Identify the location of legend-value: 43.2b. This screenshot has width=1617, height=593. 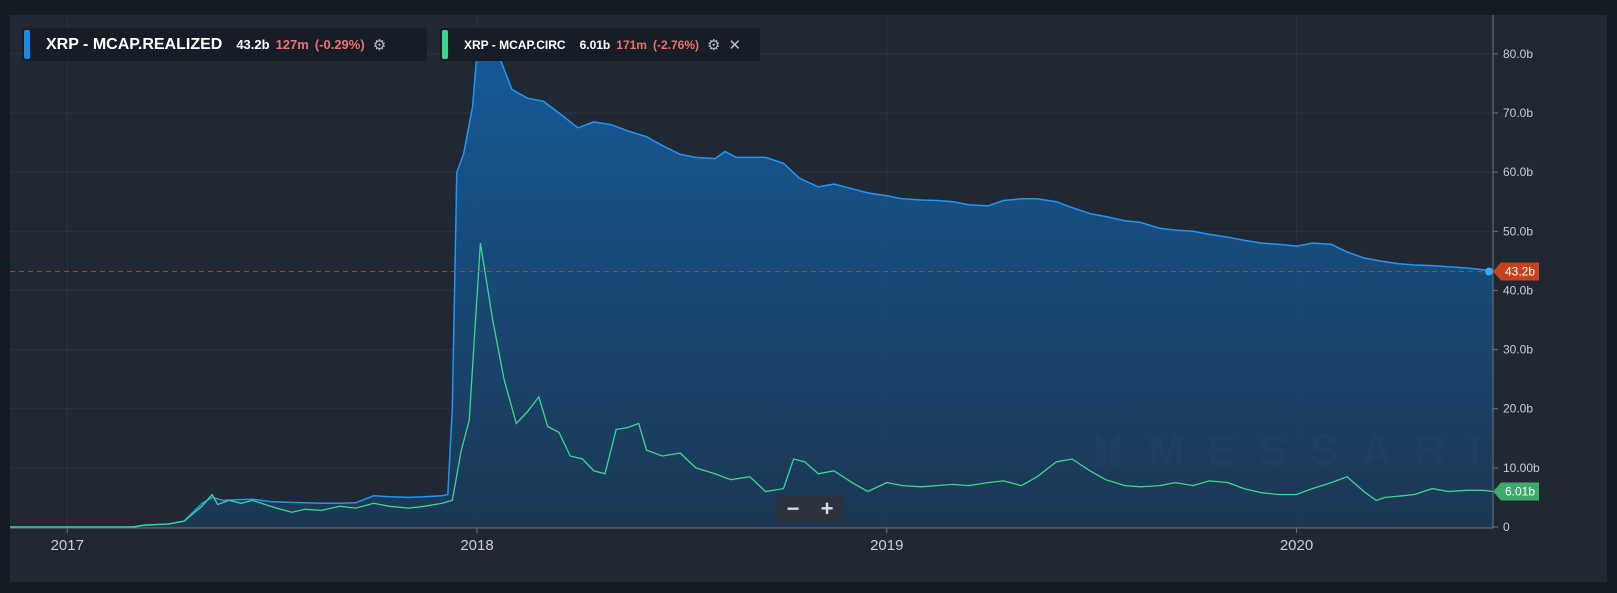
(253, 44).